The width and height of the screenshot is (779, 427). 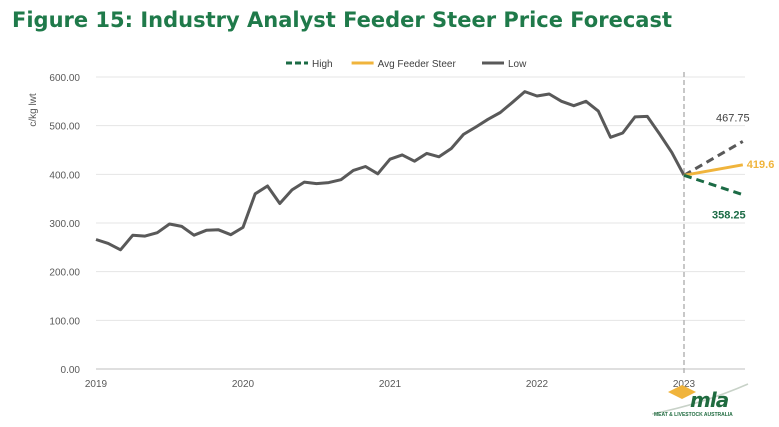 What do you see at coordinates (64, 175) in the screenshot?
I see `y-tick-label: 400.00` at bounding box center [64, 175].